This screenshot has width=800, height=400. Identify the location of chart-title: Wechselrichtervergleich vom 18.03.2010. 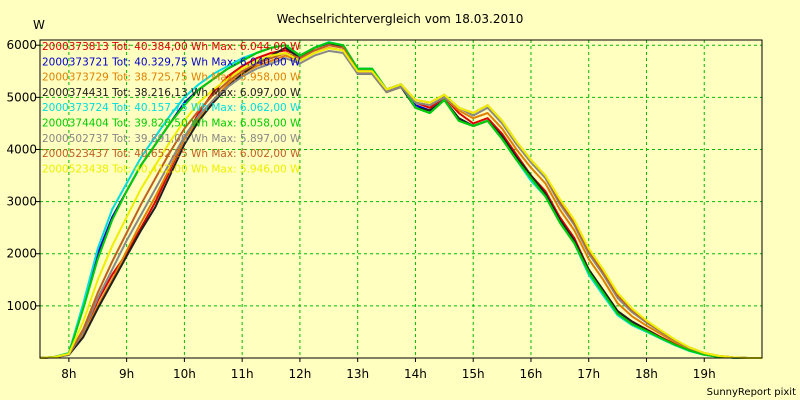
(400, 19).